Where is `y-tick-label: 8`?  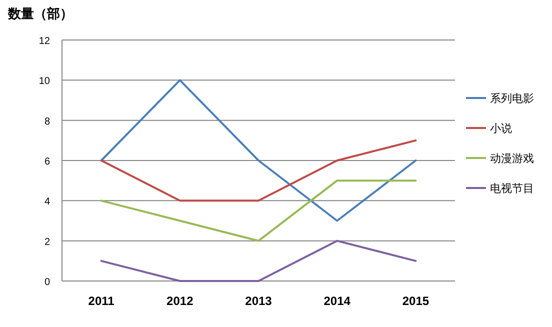
y-tick-label: 8 is located at coordinates (47, 122).